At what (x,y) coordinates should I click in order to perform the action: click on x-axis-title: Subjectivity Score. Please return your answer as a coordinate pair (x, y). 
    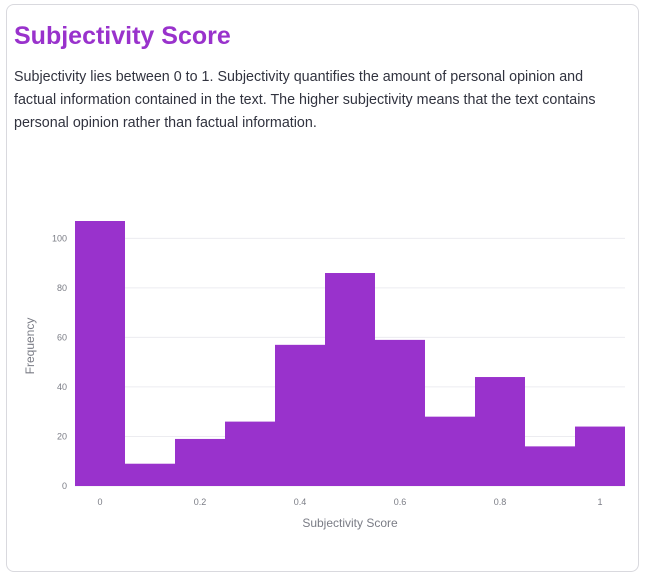
    Looking at the image, I should click on (350, 523).